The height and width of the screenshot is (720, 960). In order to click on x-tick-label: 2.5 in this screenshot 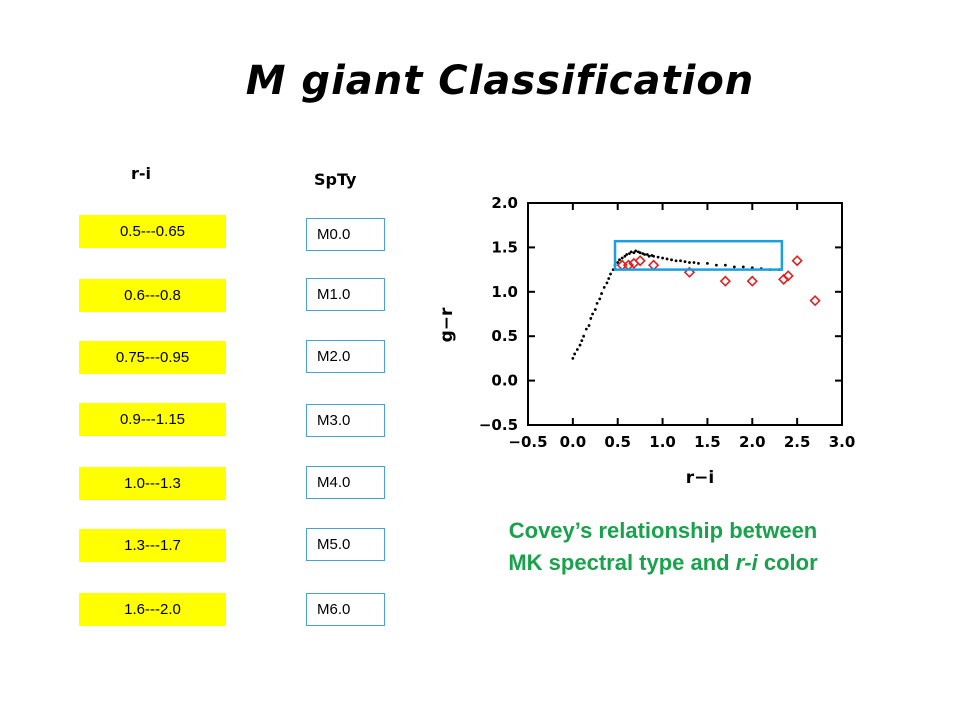, I will do `click(797, 442)`.